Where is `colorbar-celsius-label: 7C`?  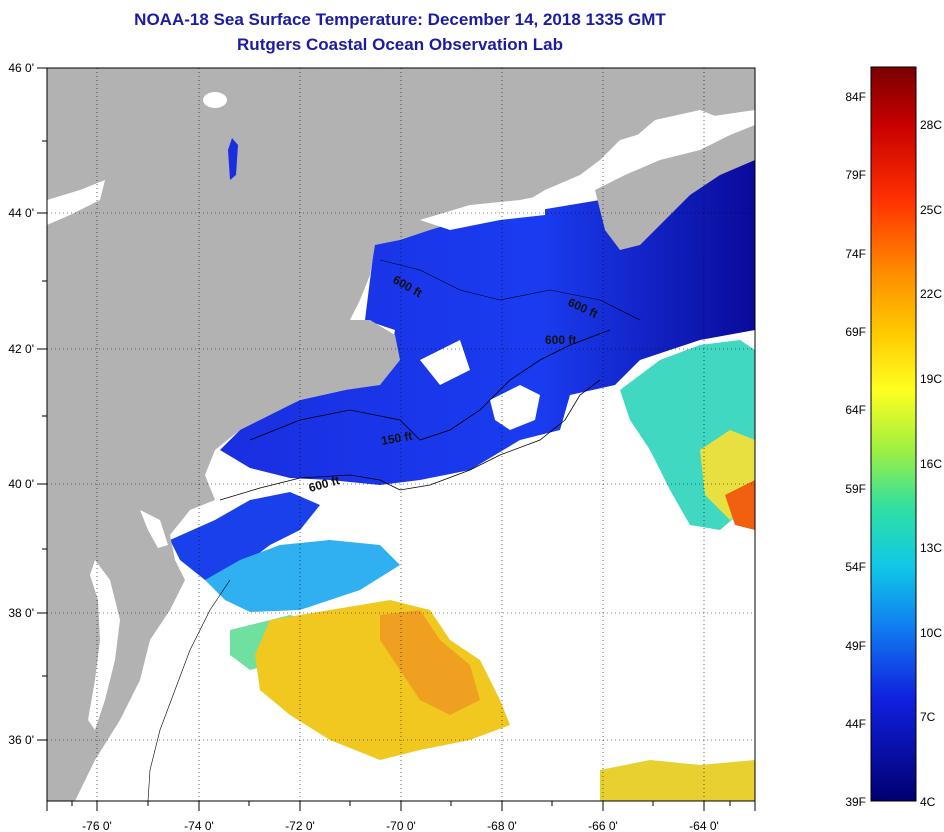
colorbar-celsius-label: 7C is located at coordinates (928, 717).